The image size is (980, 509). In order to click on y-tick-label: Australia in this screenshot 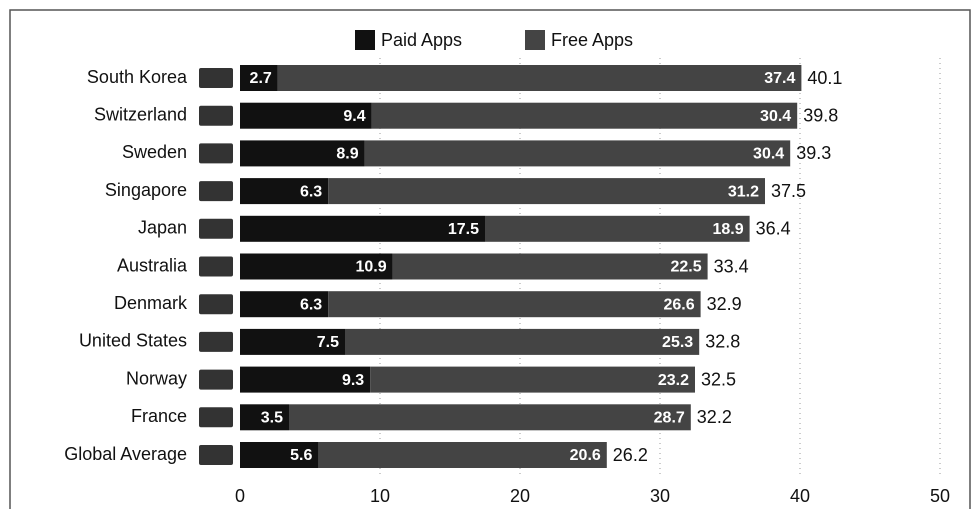, I will do `click(152, 265)`.